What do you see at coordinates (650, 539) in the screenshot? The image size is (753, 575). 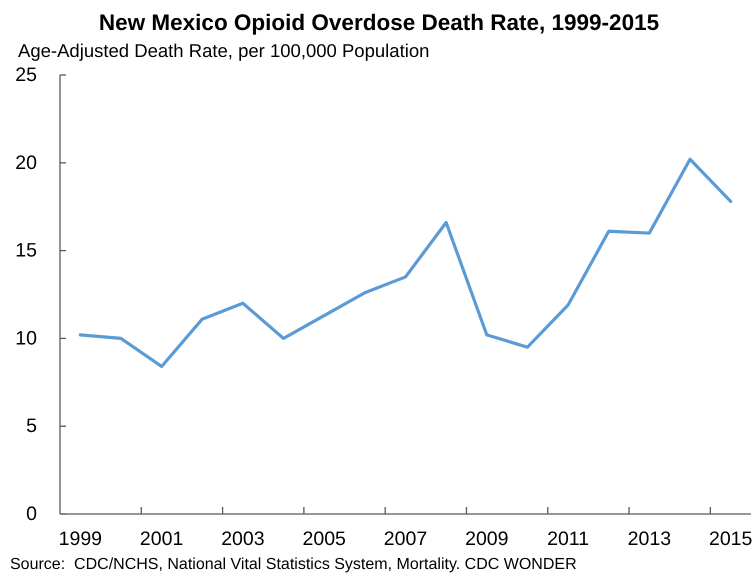 I see `x-tick-label: 2013` at bounding box center [650, 539].